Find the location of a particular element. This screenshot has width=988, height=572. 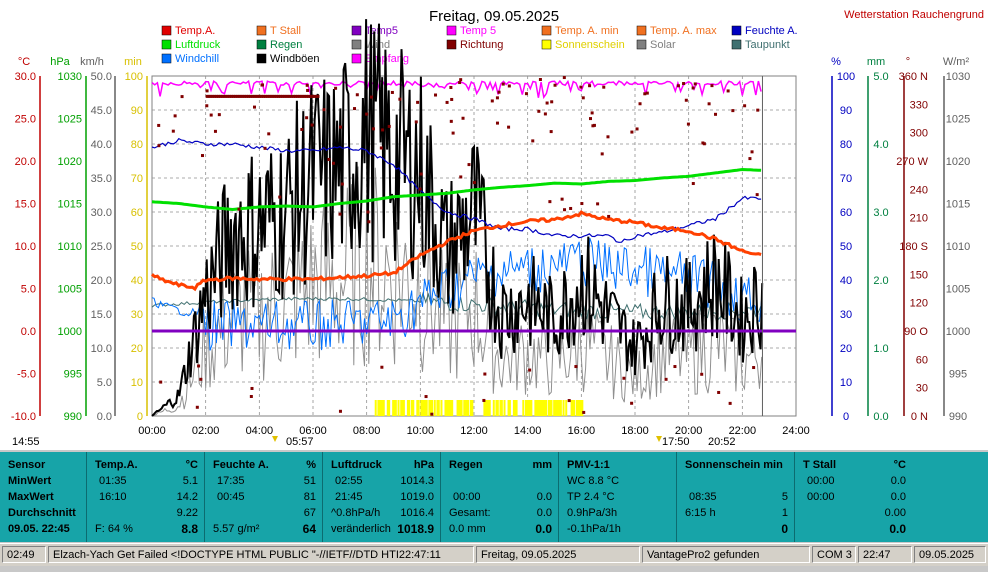

stats-sun-now: 0 is located at coordinates (784, 529).